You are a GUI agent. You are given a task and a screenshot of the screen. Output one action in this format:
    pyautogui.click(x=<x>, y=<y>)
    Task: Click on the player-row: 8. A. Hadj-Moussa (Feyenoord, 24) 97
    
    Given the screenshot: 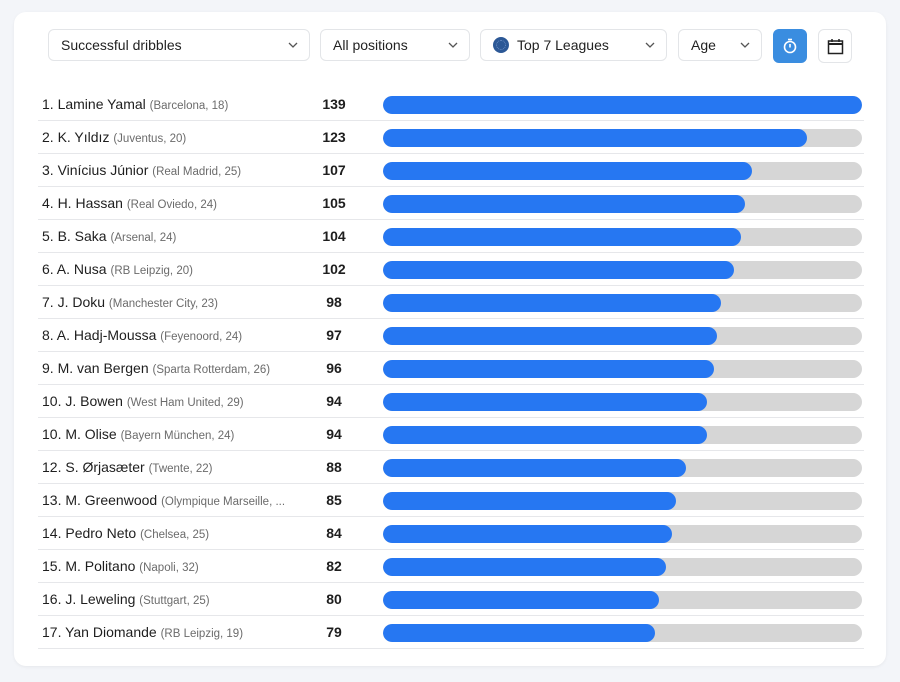 What is the action you would take?
    pyautogui.click(x=451, y=335)
    